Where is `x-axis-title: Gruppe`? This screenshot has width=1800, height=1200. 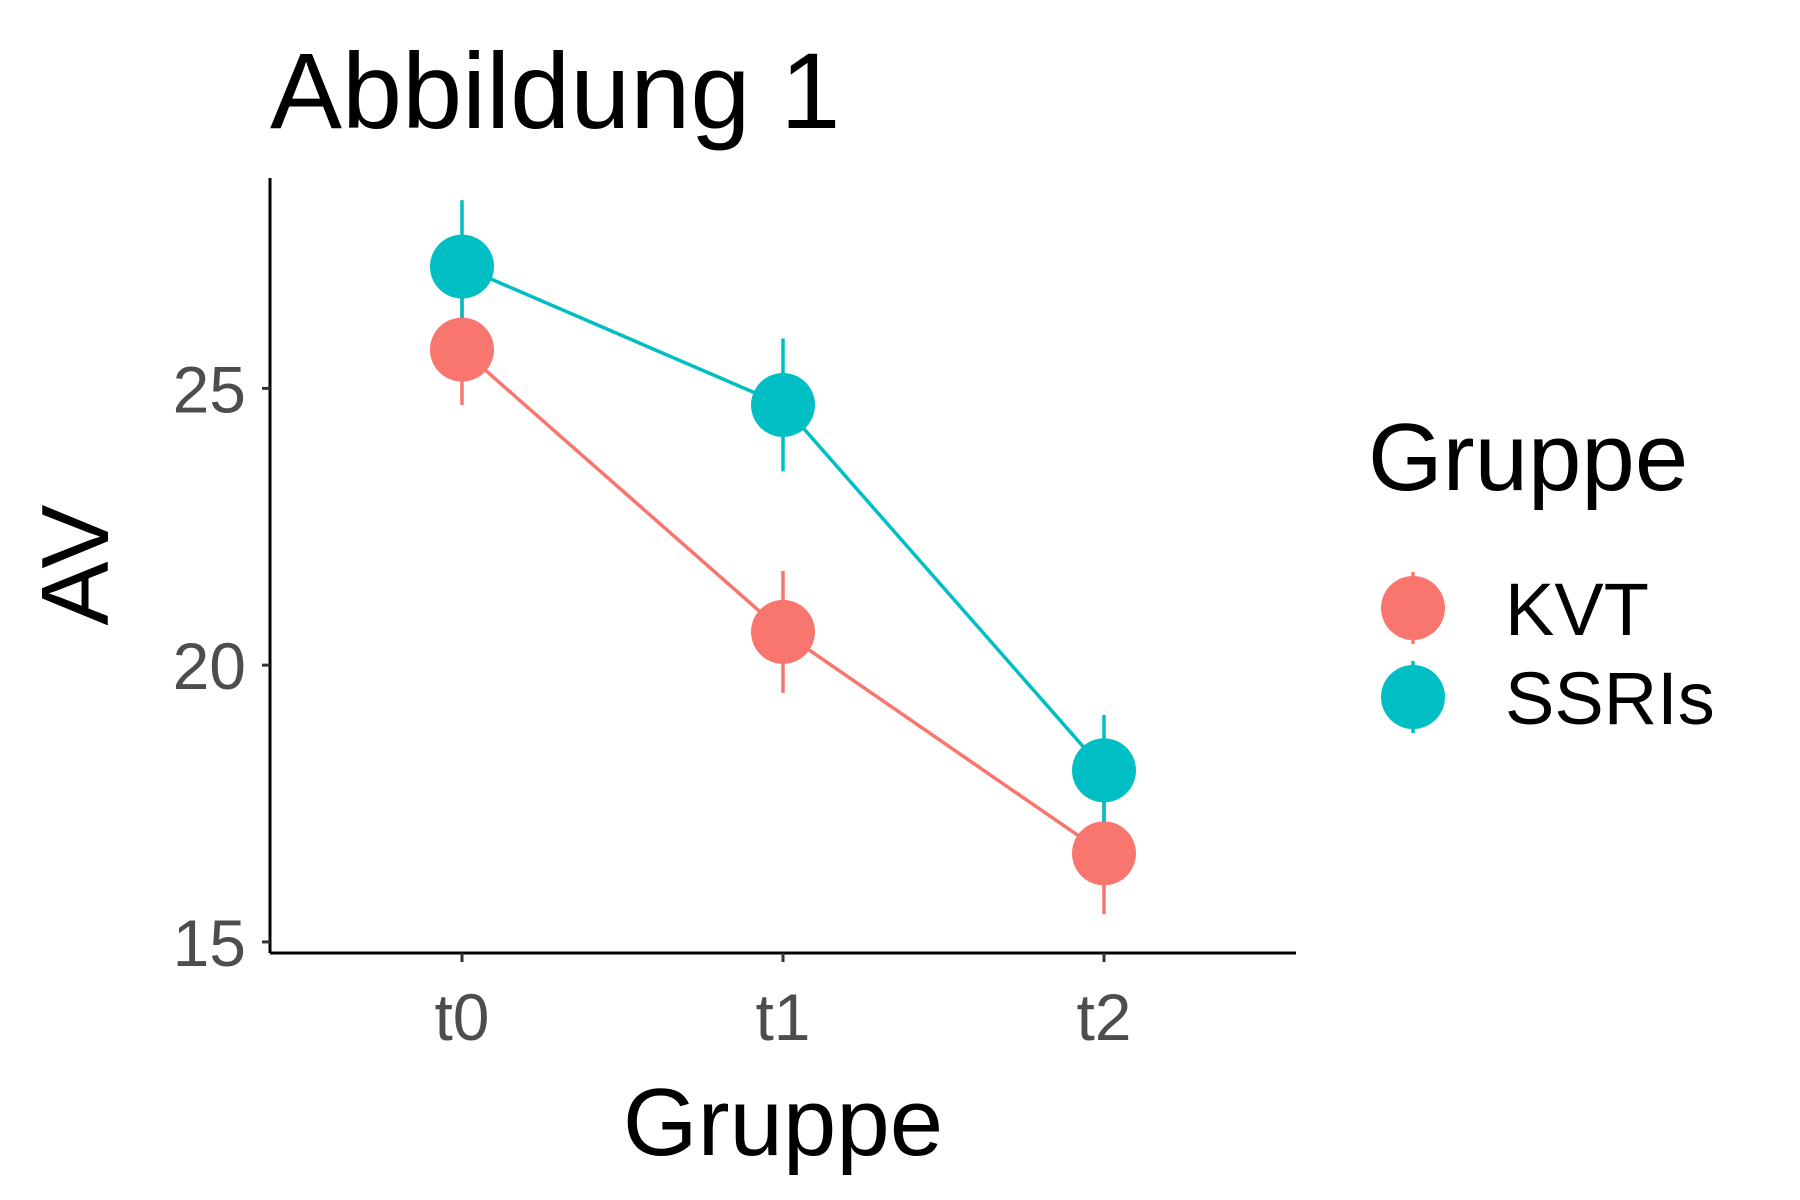
x-axis-title: Gruppe is located at coordinates (783, 1122).